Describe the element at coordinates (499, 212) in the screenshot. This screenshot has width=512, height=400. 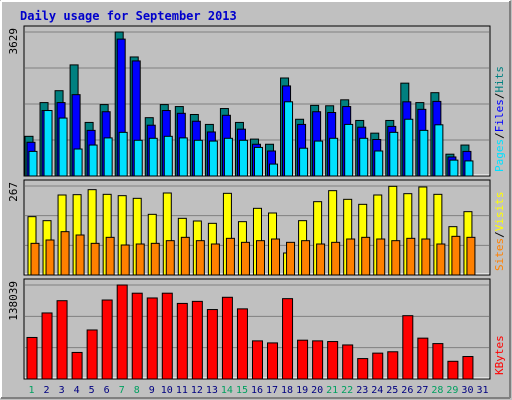
I see `legend-entry: Visits` at that location.